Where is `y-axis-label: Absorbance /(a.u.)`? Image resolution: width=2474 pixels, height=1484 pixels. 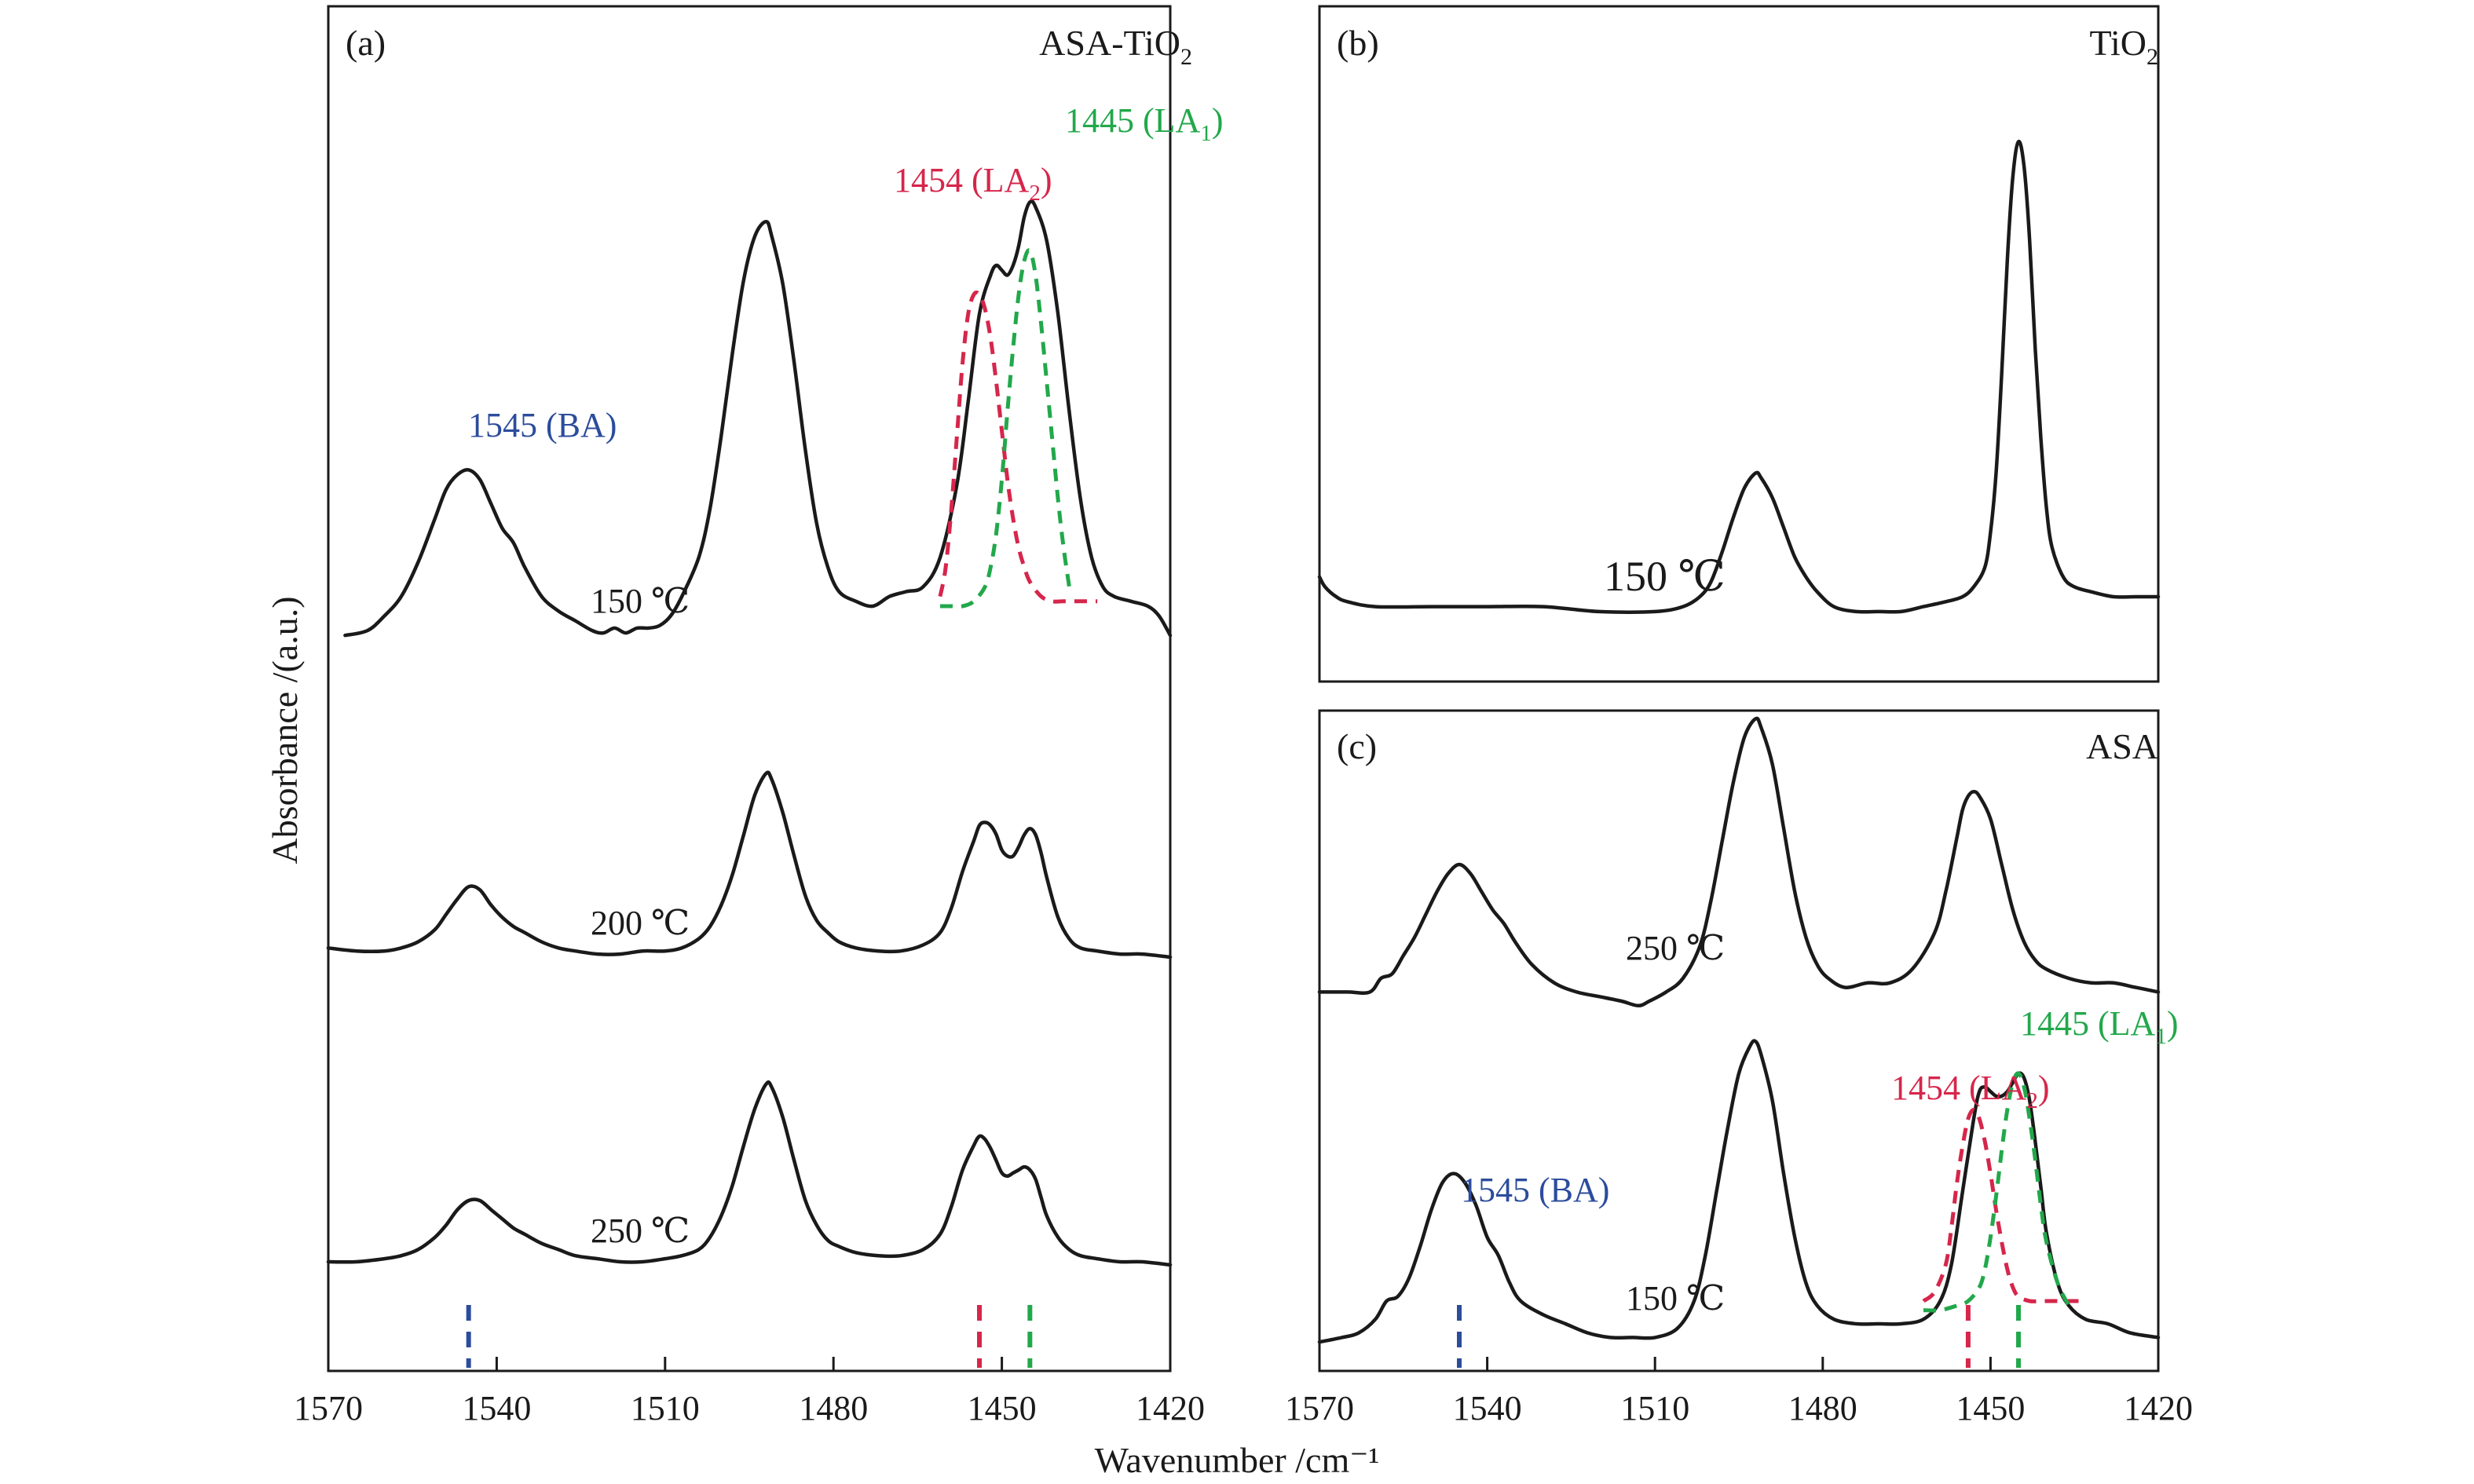
y-axis-label: Absorbance /(a.u.) is located at coordinates (285, 730).